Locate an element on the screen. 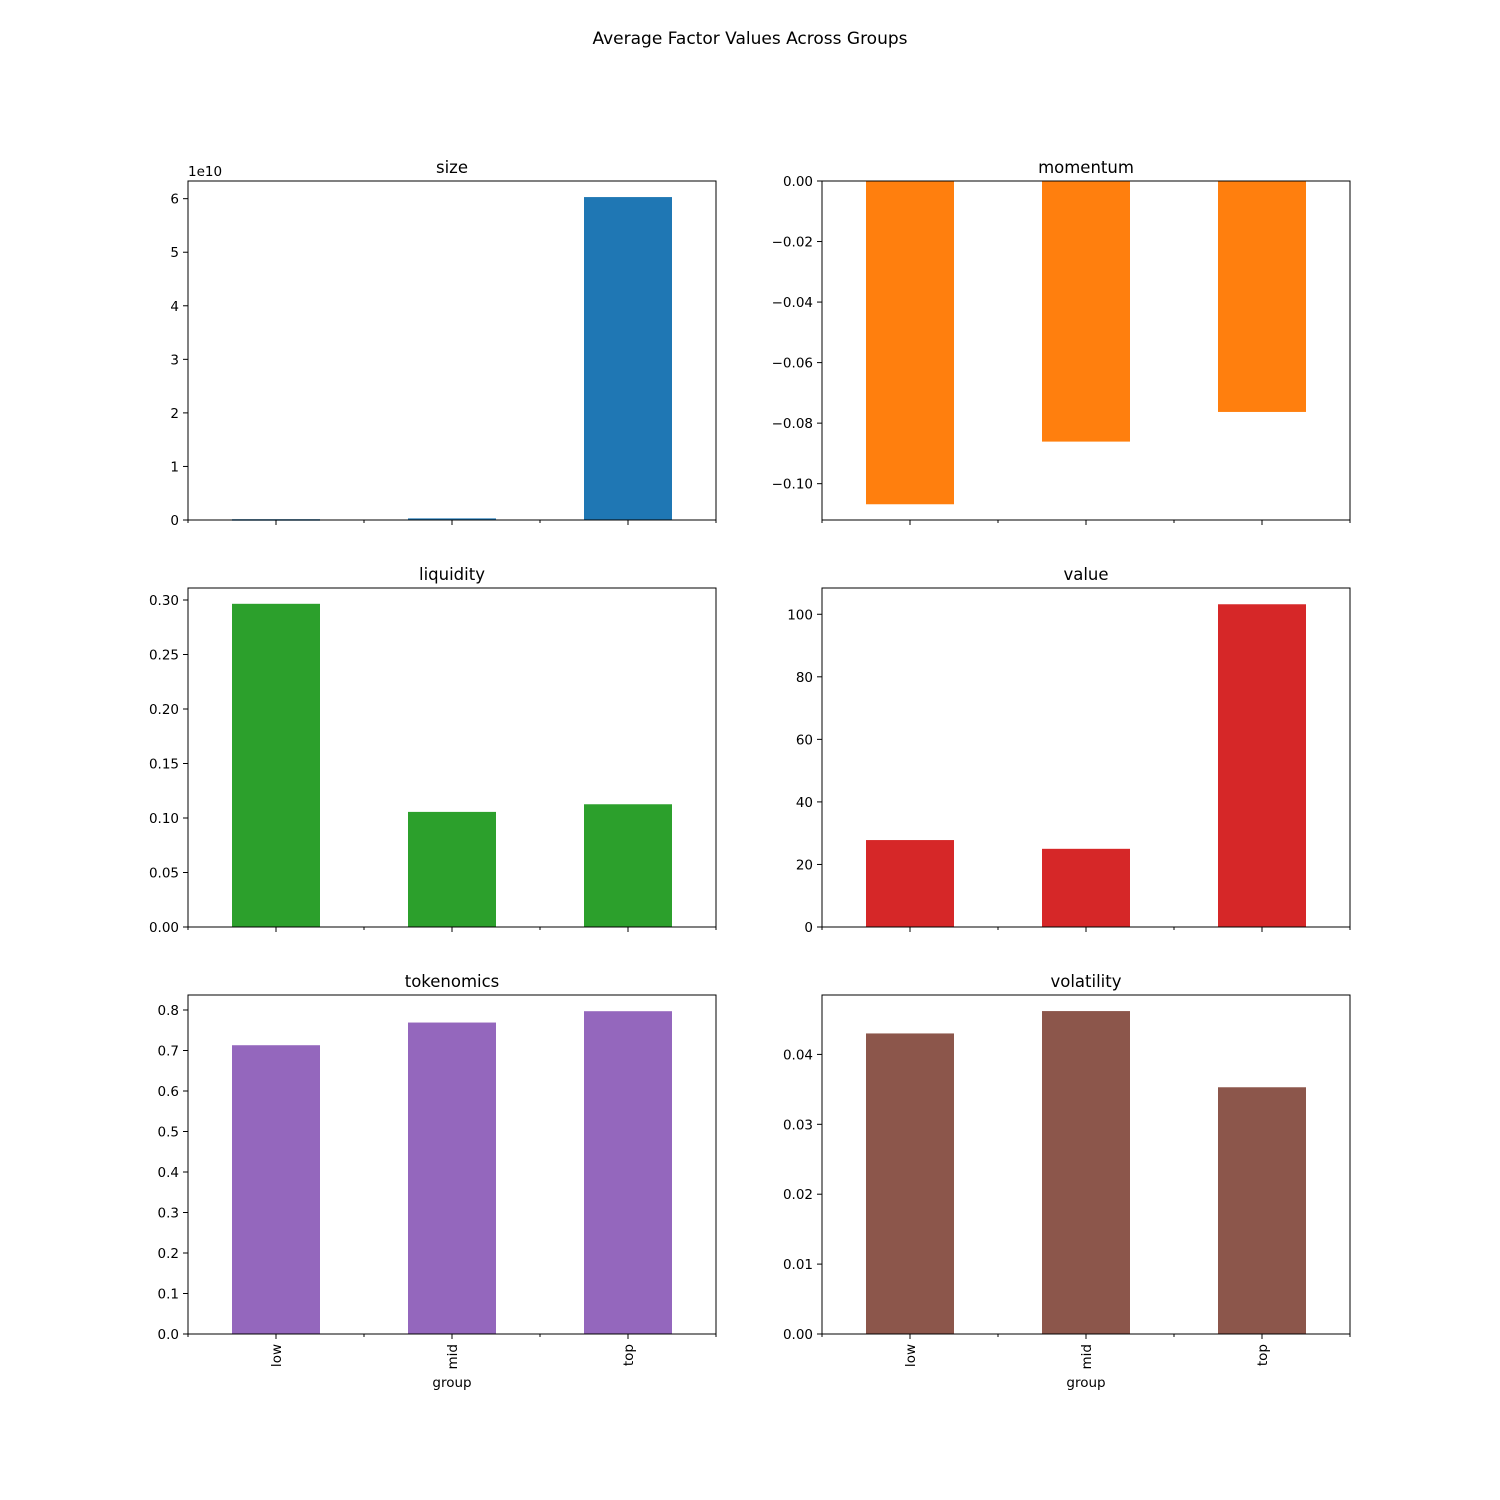 The image size is (1500, 1500). bar-liquidity-top is located at coordinates (628, 865).